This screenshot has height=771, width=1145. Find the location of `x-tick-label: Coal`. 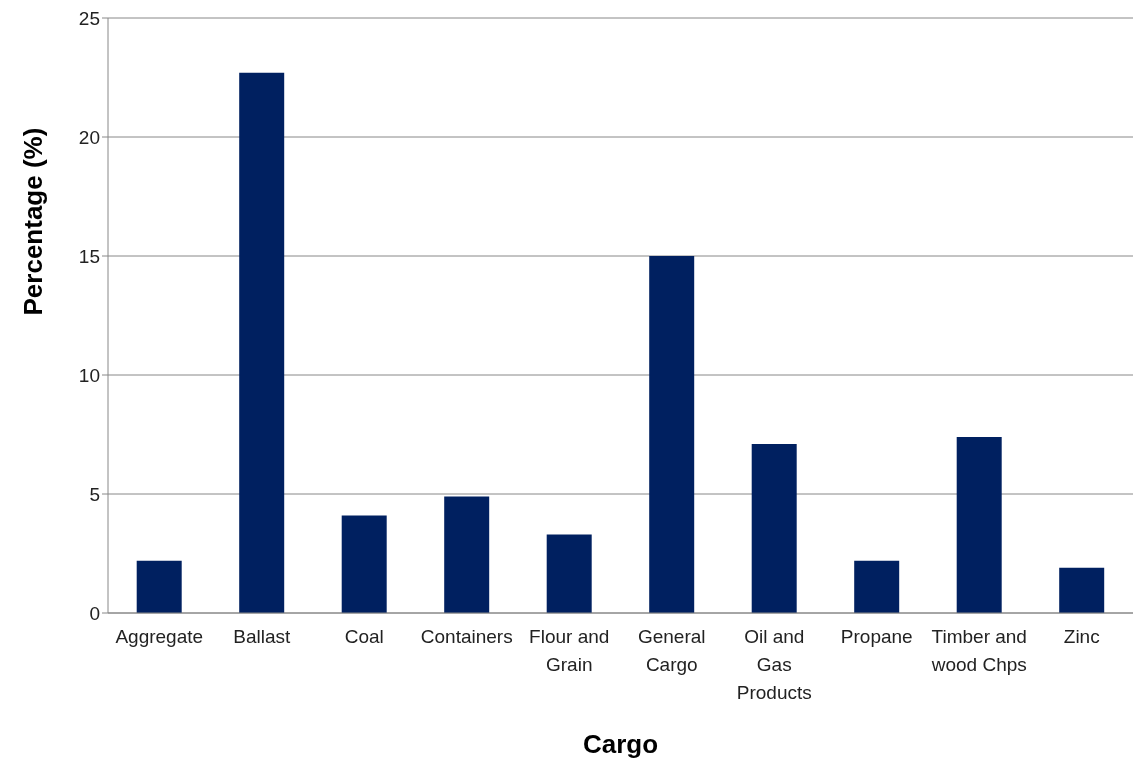

x-tick-label: Coal is located at coordinates (364, 636).